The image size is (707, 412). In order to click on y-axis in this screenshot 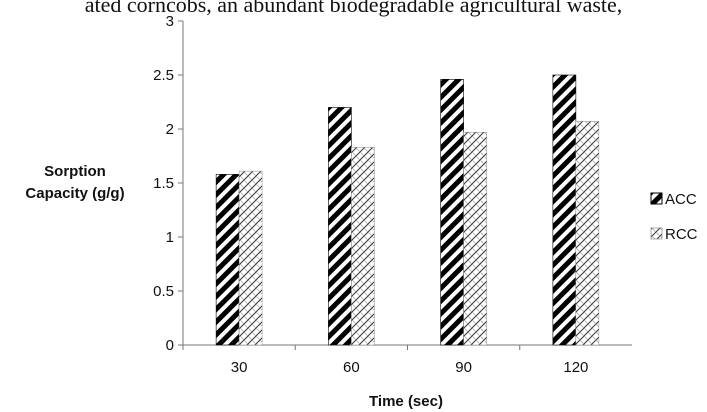, I will do `click(181, 183)`.